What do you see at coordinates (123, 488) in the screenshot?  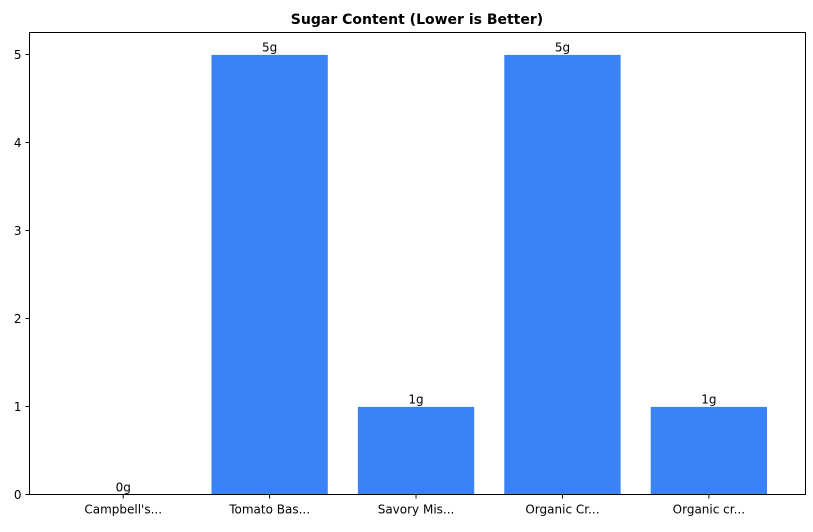 I see `data-label: 0g` at bounding box center [123, 488].